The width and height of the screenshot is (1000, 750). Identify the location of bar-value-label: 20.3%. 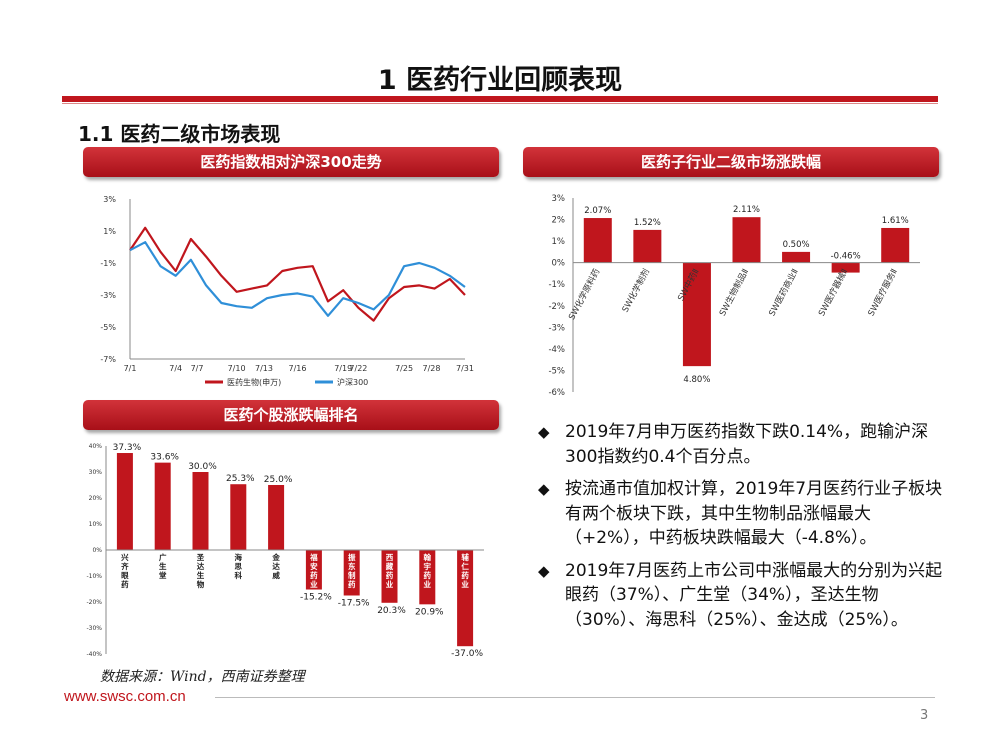
(391, 611).